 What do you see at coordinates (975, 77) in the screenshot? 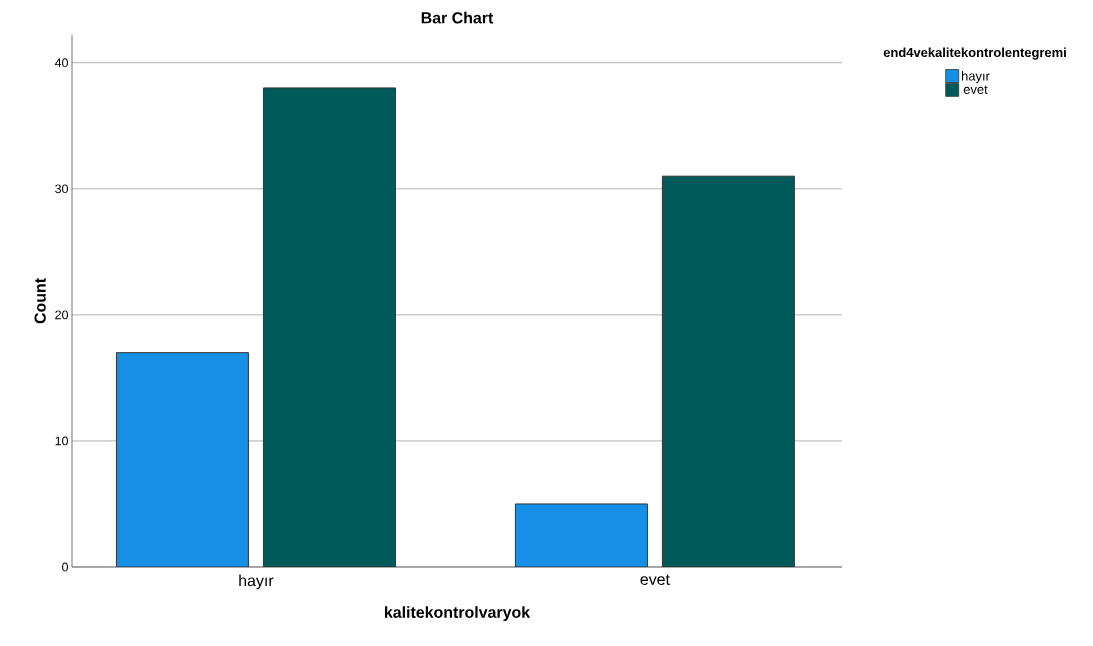
I see `legend-label: hayır` at bounding box center [975, 77].